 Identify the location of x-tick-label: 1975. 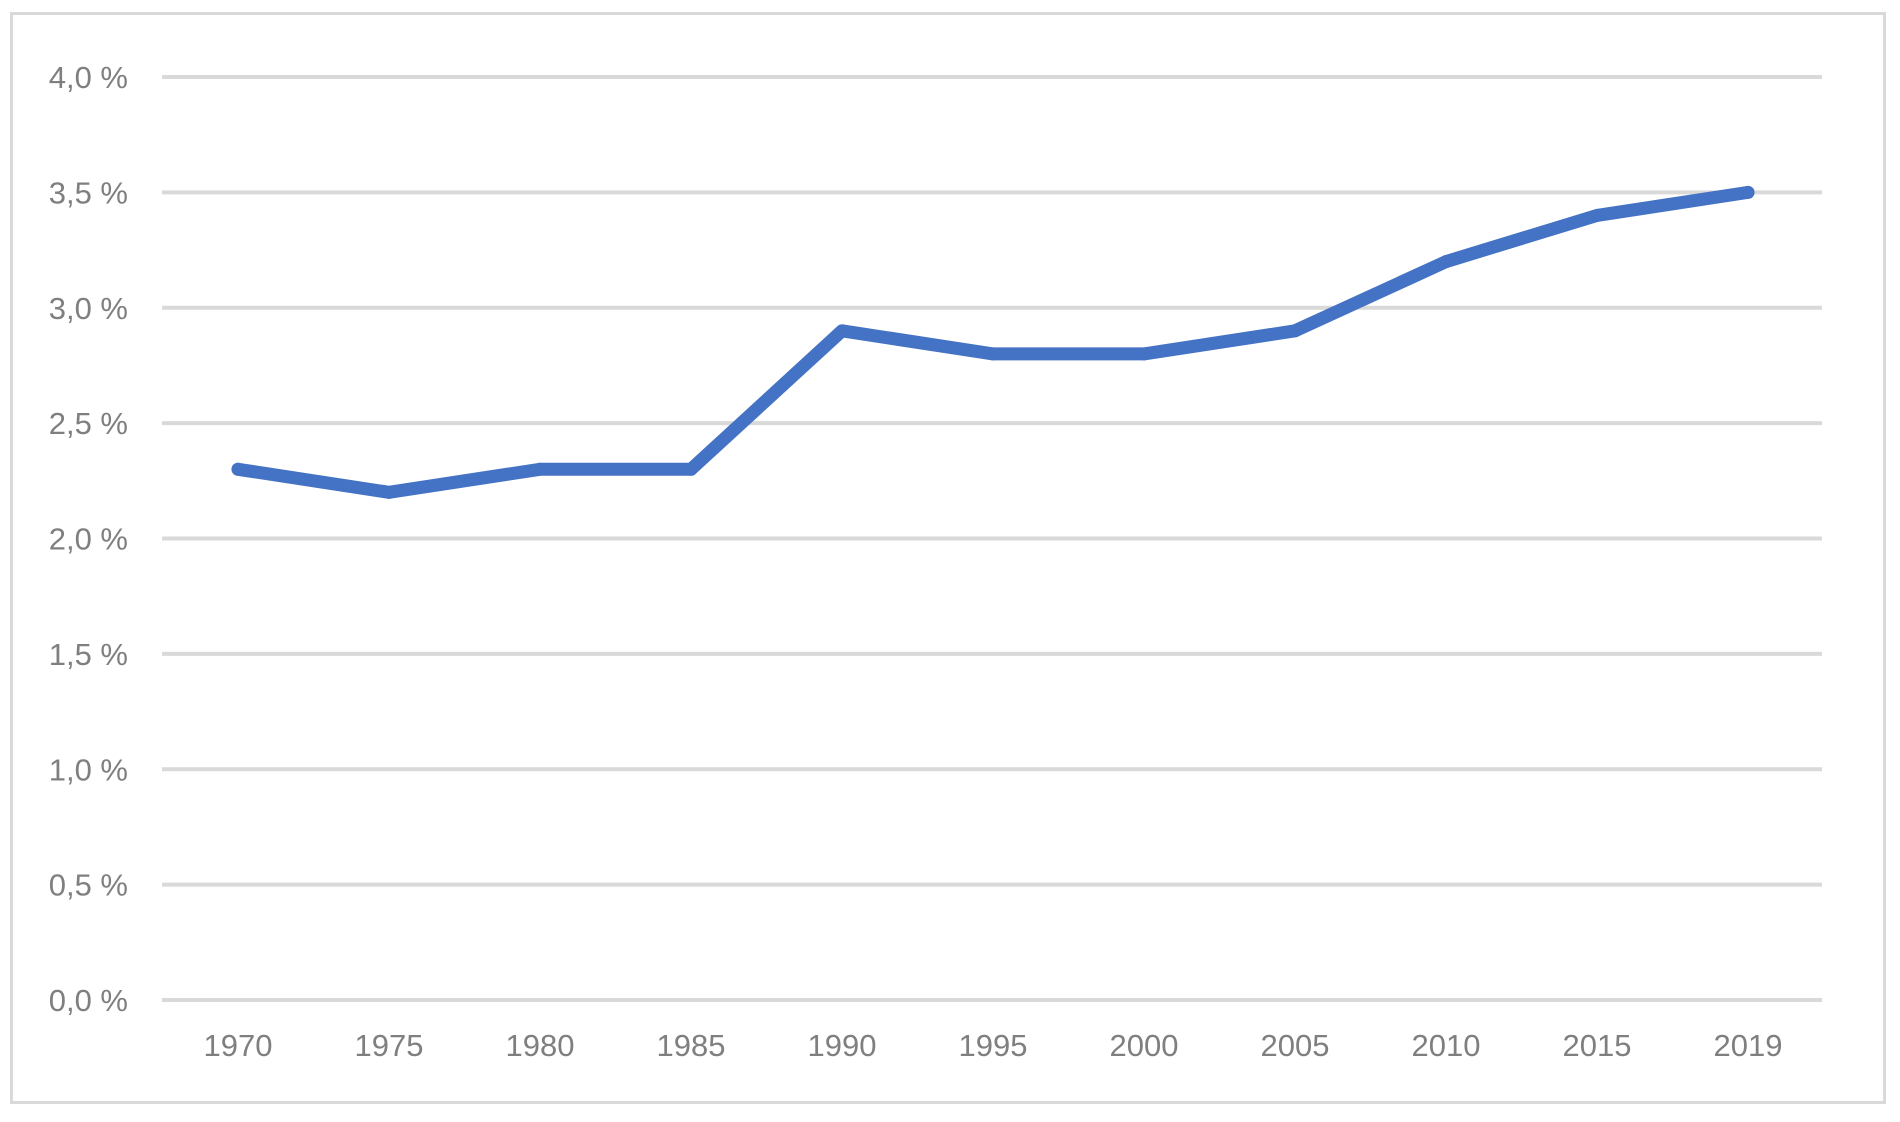
(389, 1045).